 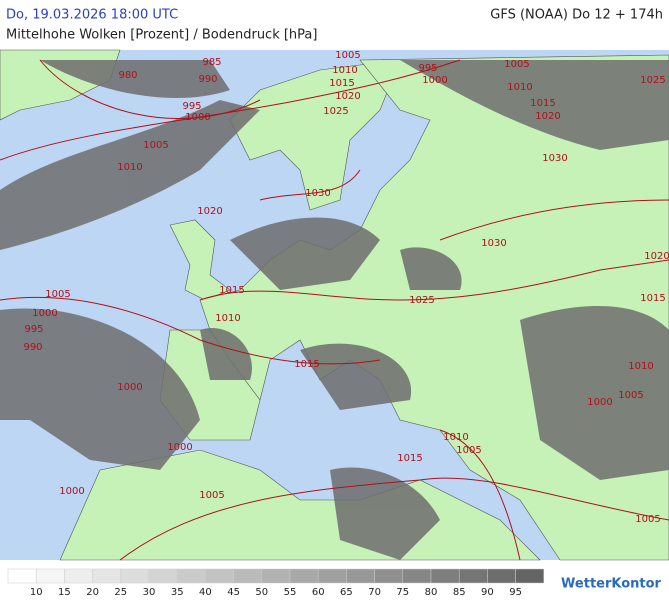 What do you see at coordinates (290, 592) in the screenshot?
I see `legend-label: 55` at bounding box center [290, 592].